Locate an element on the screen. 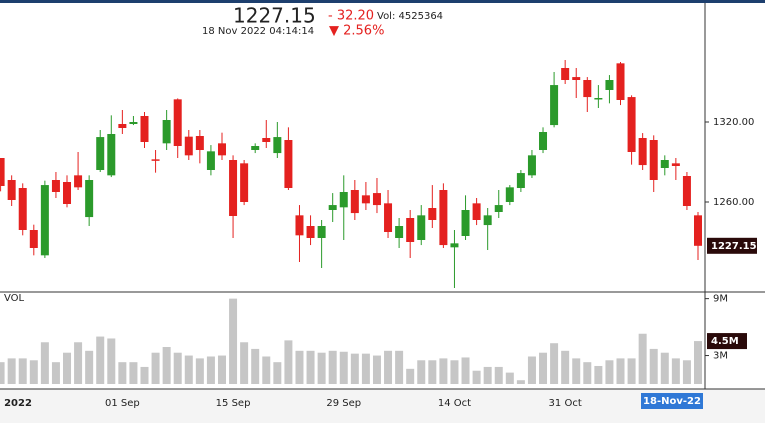 Image resolution: width=765 pixels, height=423 pixels. top-border is located at coordinates (382, 1).